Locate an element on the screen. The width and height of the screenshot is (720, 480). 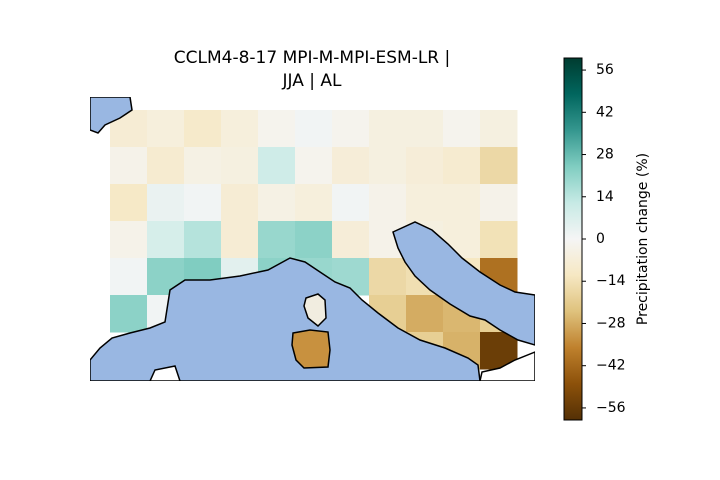
colorbar-tick-label: −56 is located at coordinates (611, 408).